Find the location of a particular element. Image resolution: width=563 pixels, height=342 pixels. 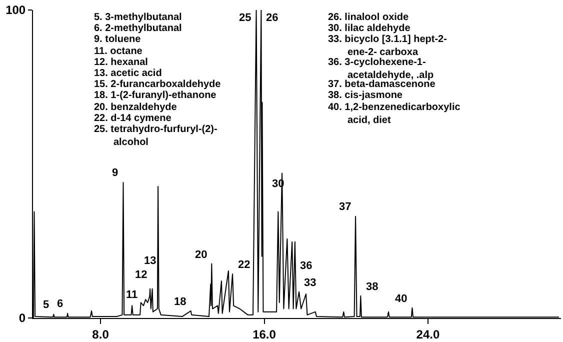

x-tick-label: 24.0 is located at coordinates (428, 334).